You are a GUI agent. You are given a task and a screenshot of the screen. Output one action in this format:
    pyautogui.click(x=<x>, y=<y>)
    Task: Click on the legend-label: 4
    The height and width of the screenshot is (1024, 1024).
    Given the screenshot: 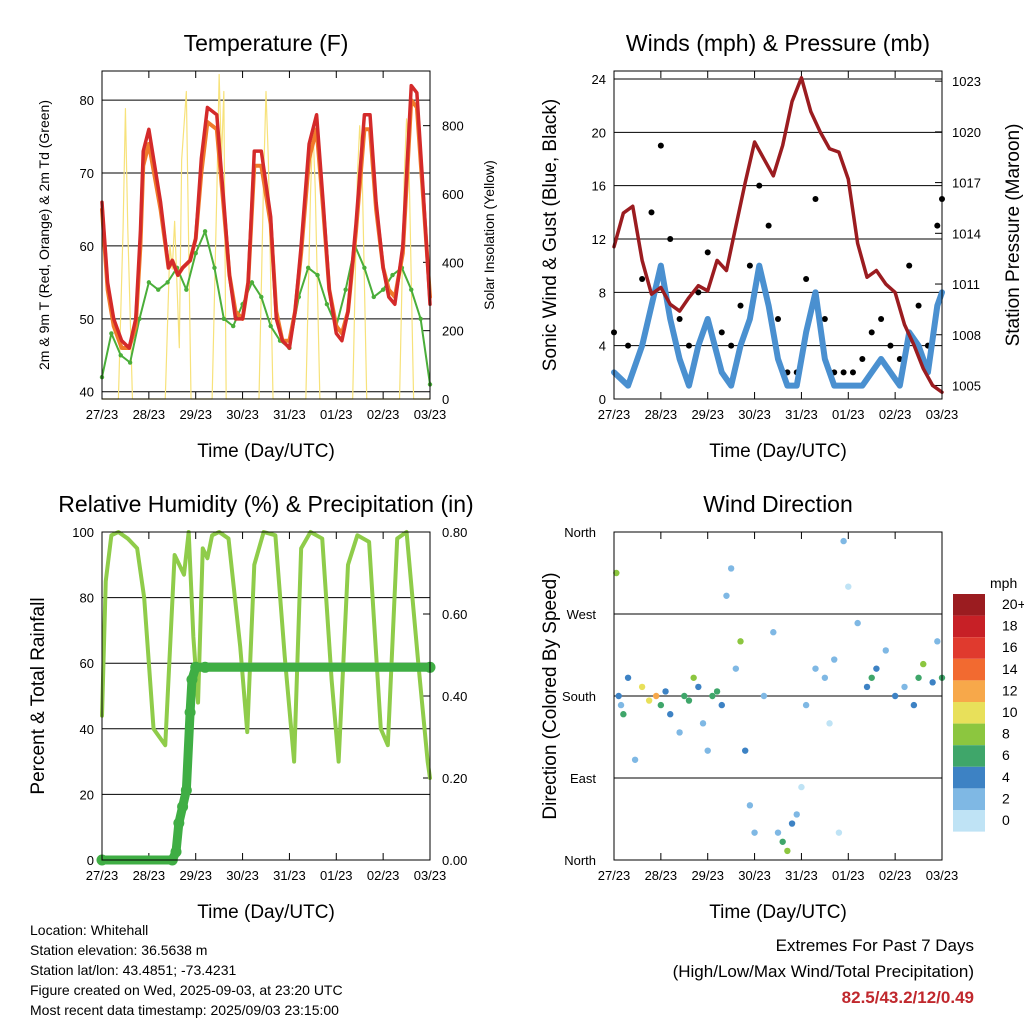 What is the action you would take?
    pyautogui.click(x=1006, y=777)
    